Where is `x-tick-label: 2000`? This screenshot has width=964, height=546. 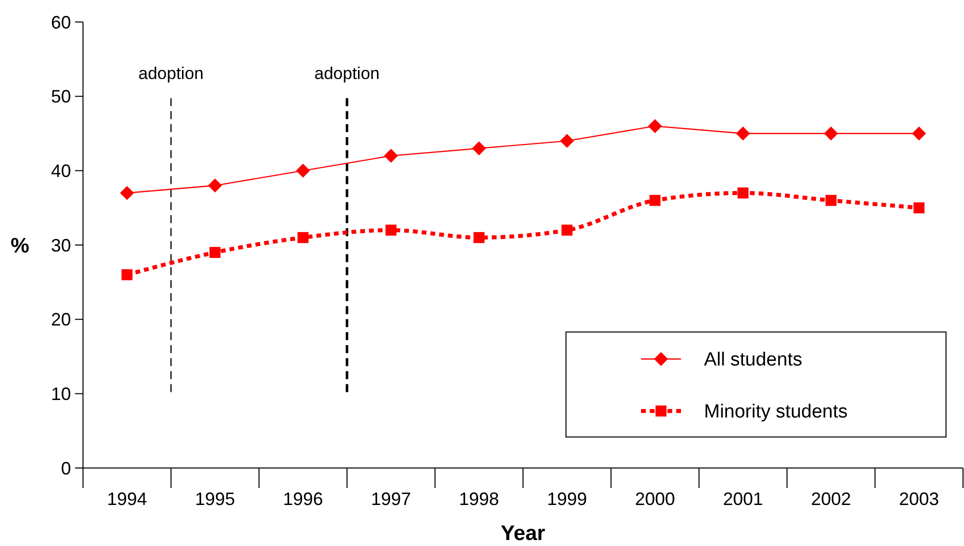 x-tick-label: 2000 is located at coordinates (655, 499).